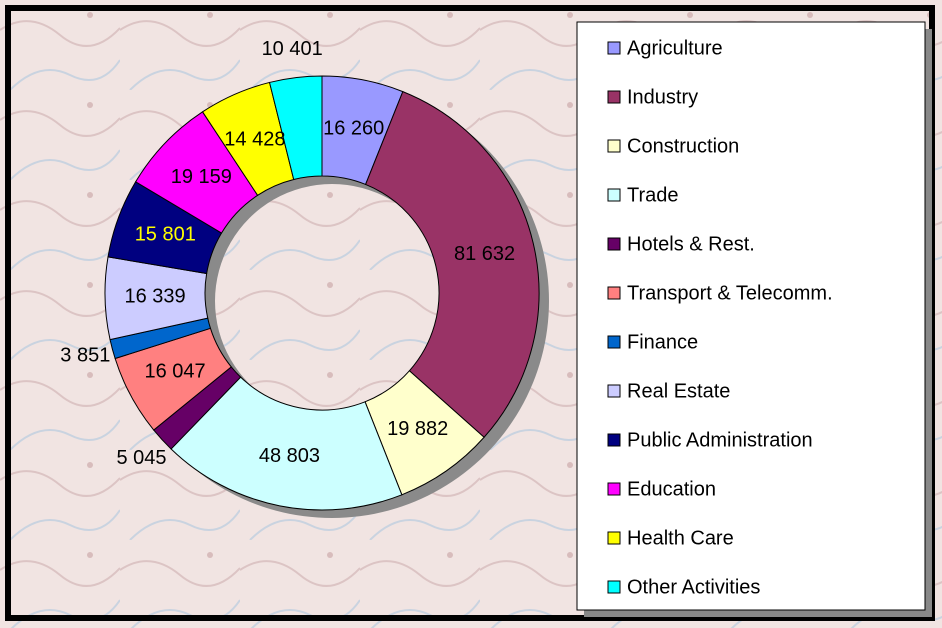 The image size is (942, 628). I want to click on legend-label: Hotels & Rest., so click(691, 244).